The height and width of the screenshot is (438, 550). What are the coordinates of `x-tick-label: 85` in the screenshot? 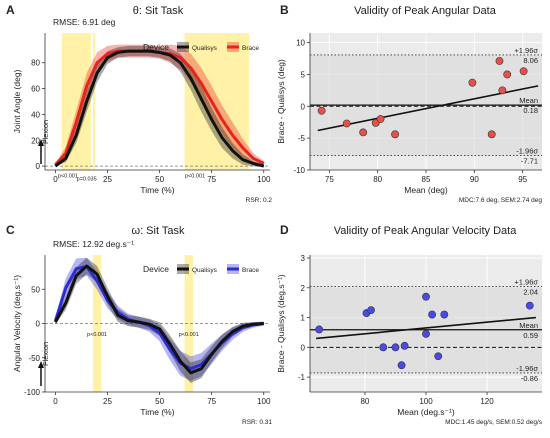 It's located at (426, 179).